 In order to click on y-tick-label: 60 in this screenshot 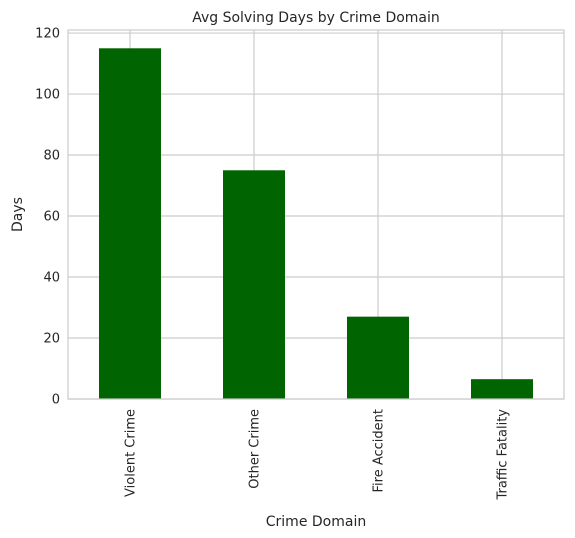, I will do `click(51, 217)`.